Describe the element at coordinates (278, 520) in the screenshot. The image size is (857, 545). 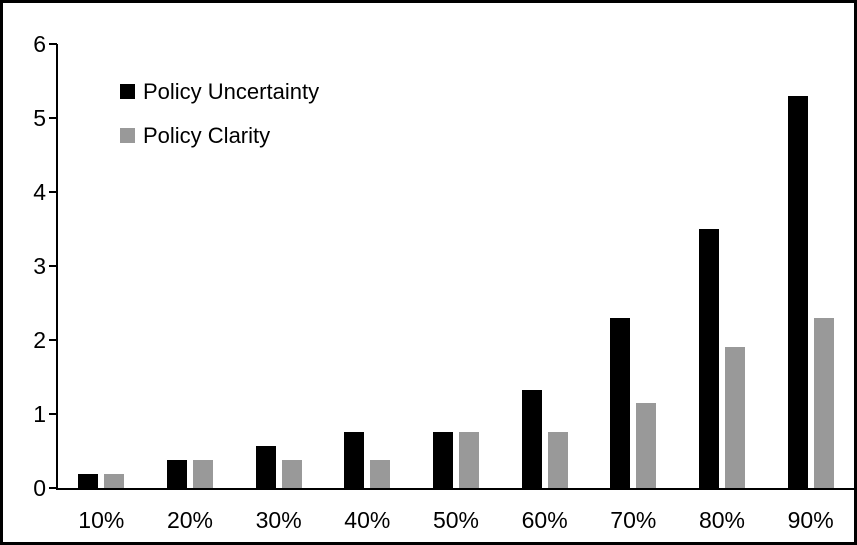
I see `x-axis-label: 30%` at that location.